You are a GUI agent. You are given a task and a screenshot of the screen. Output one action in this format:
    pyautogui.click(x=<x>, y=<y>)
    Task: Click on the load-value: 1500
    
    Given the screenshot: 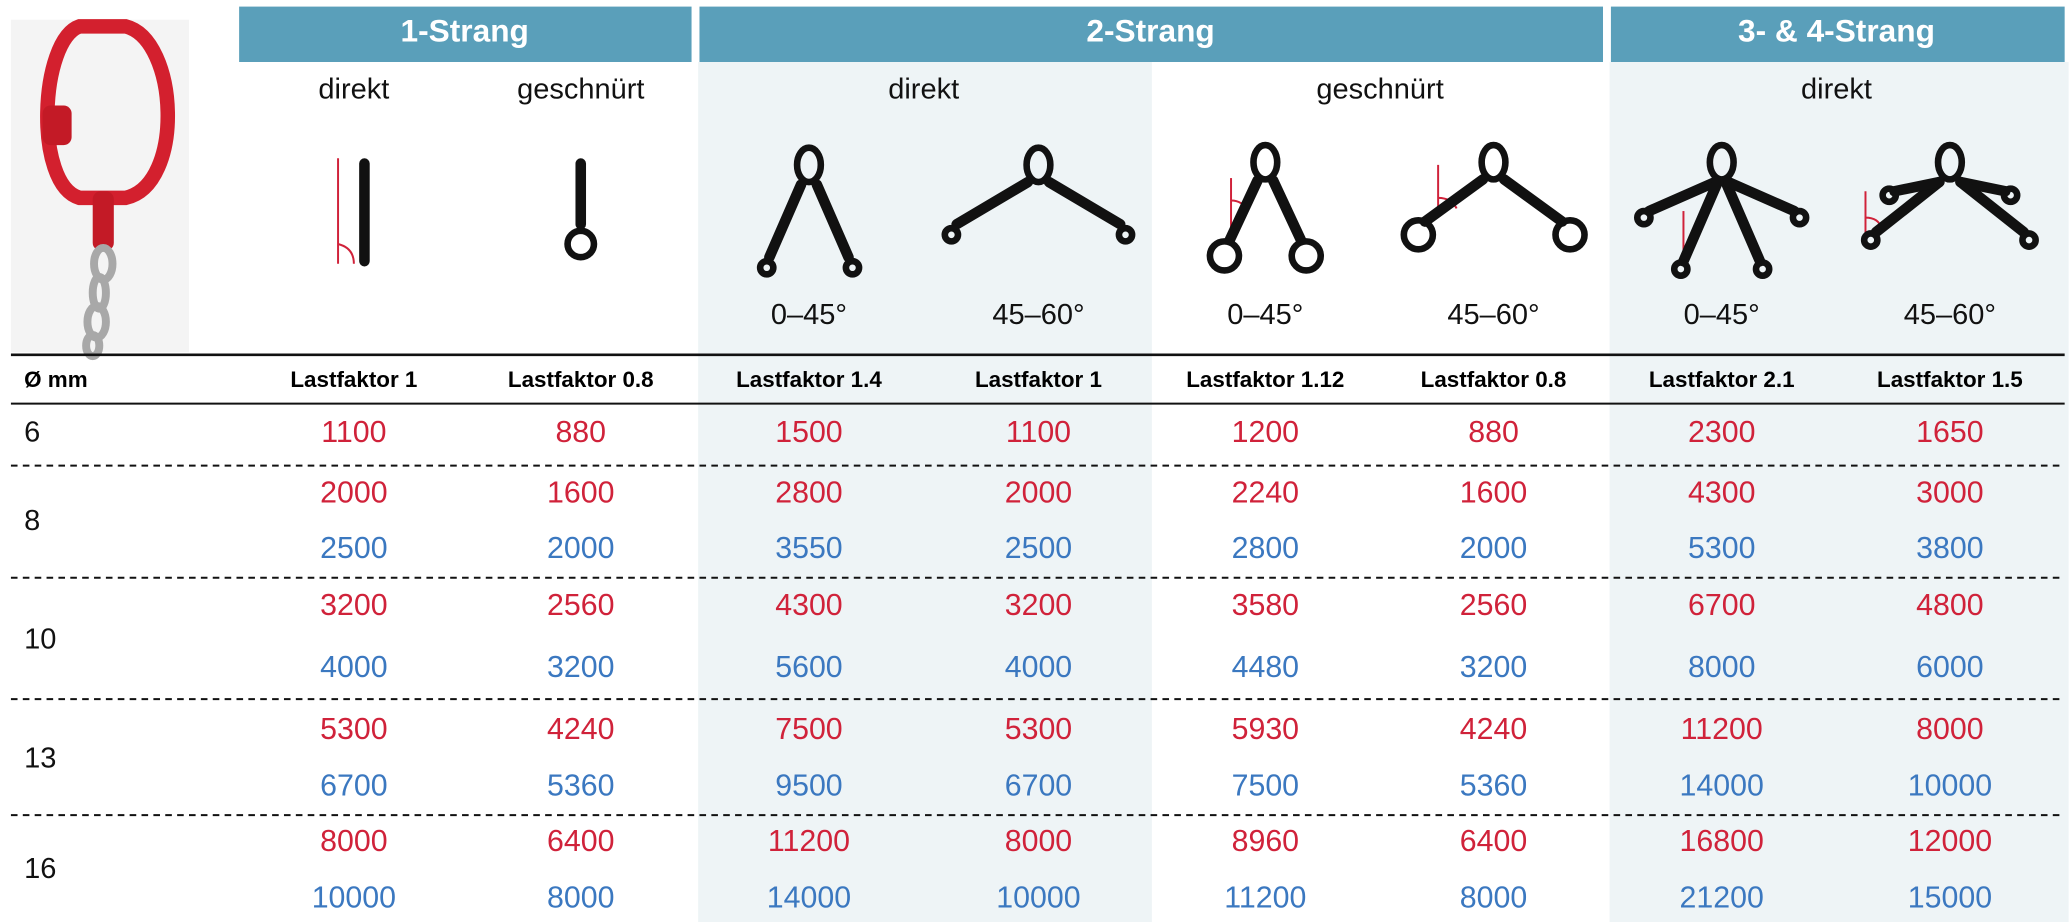 What is the action you would take?
    pyautogui.click(x=808, y=432)
    